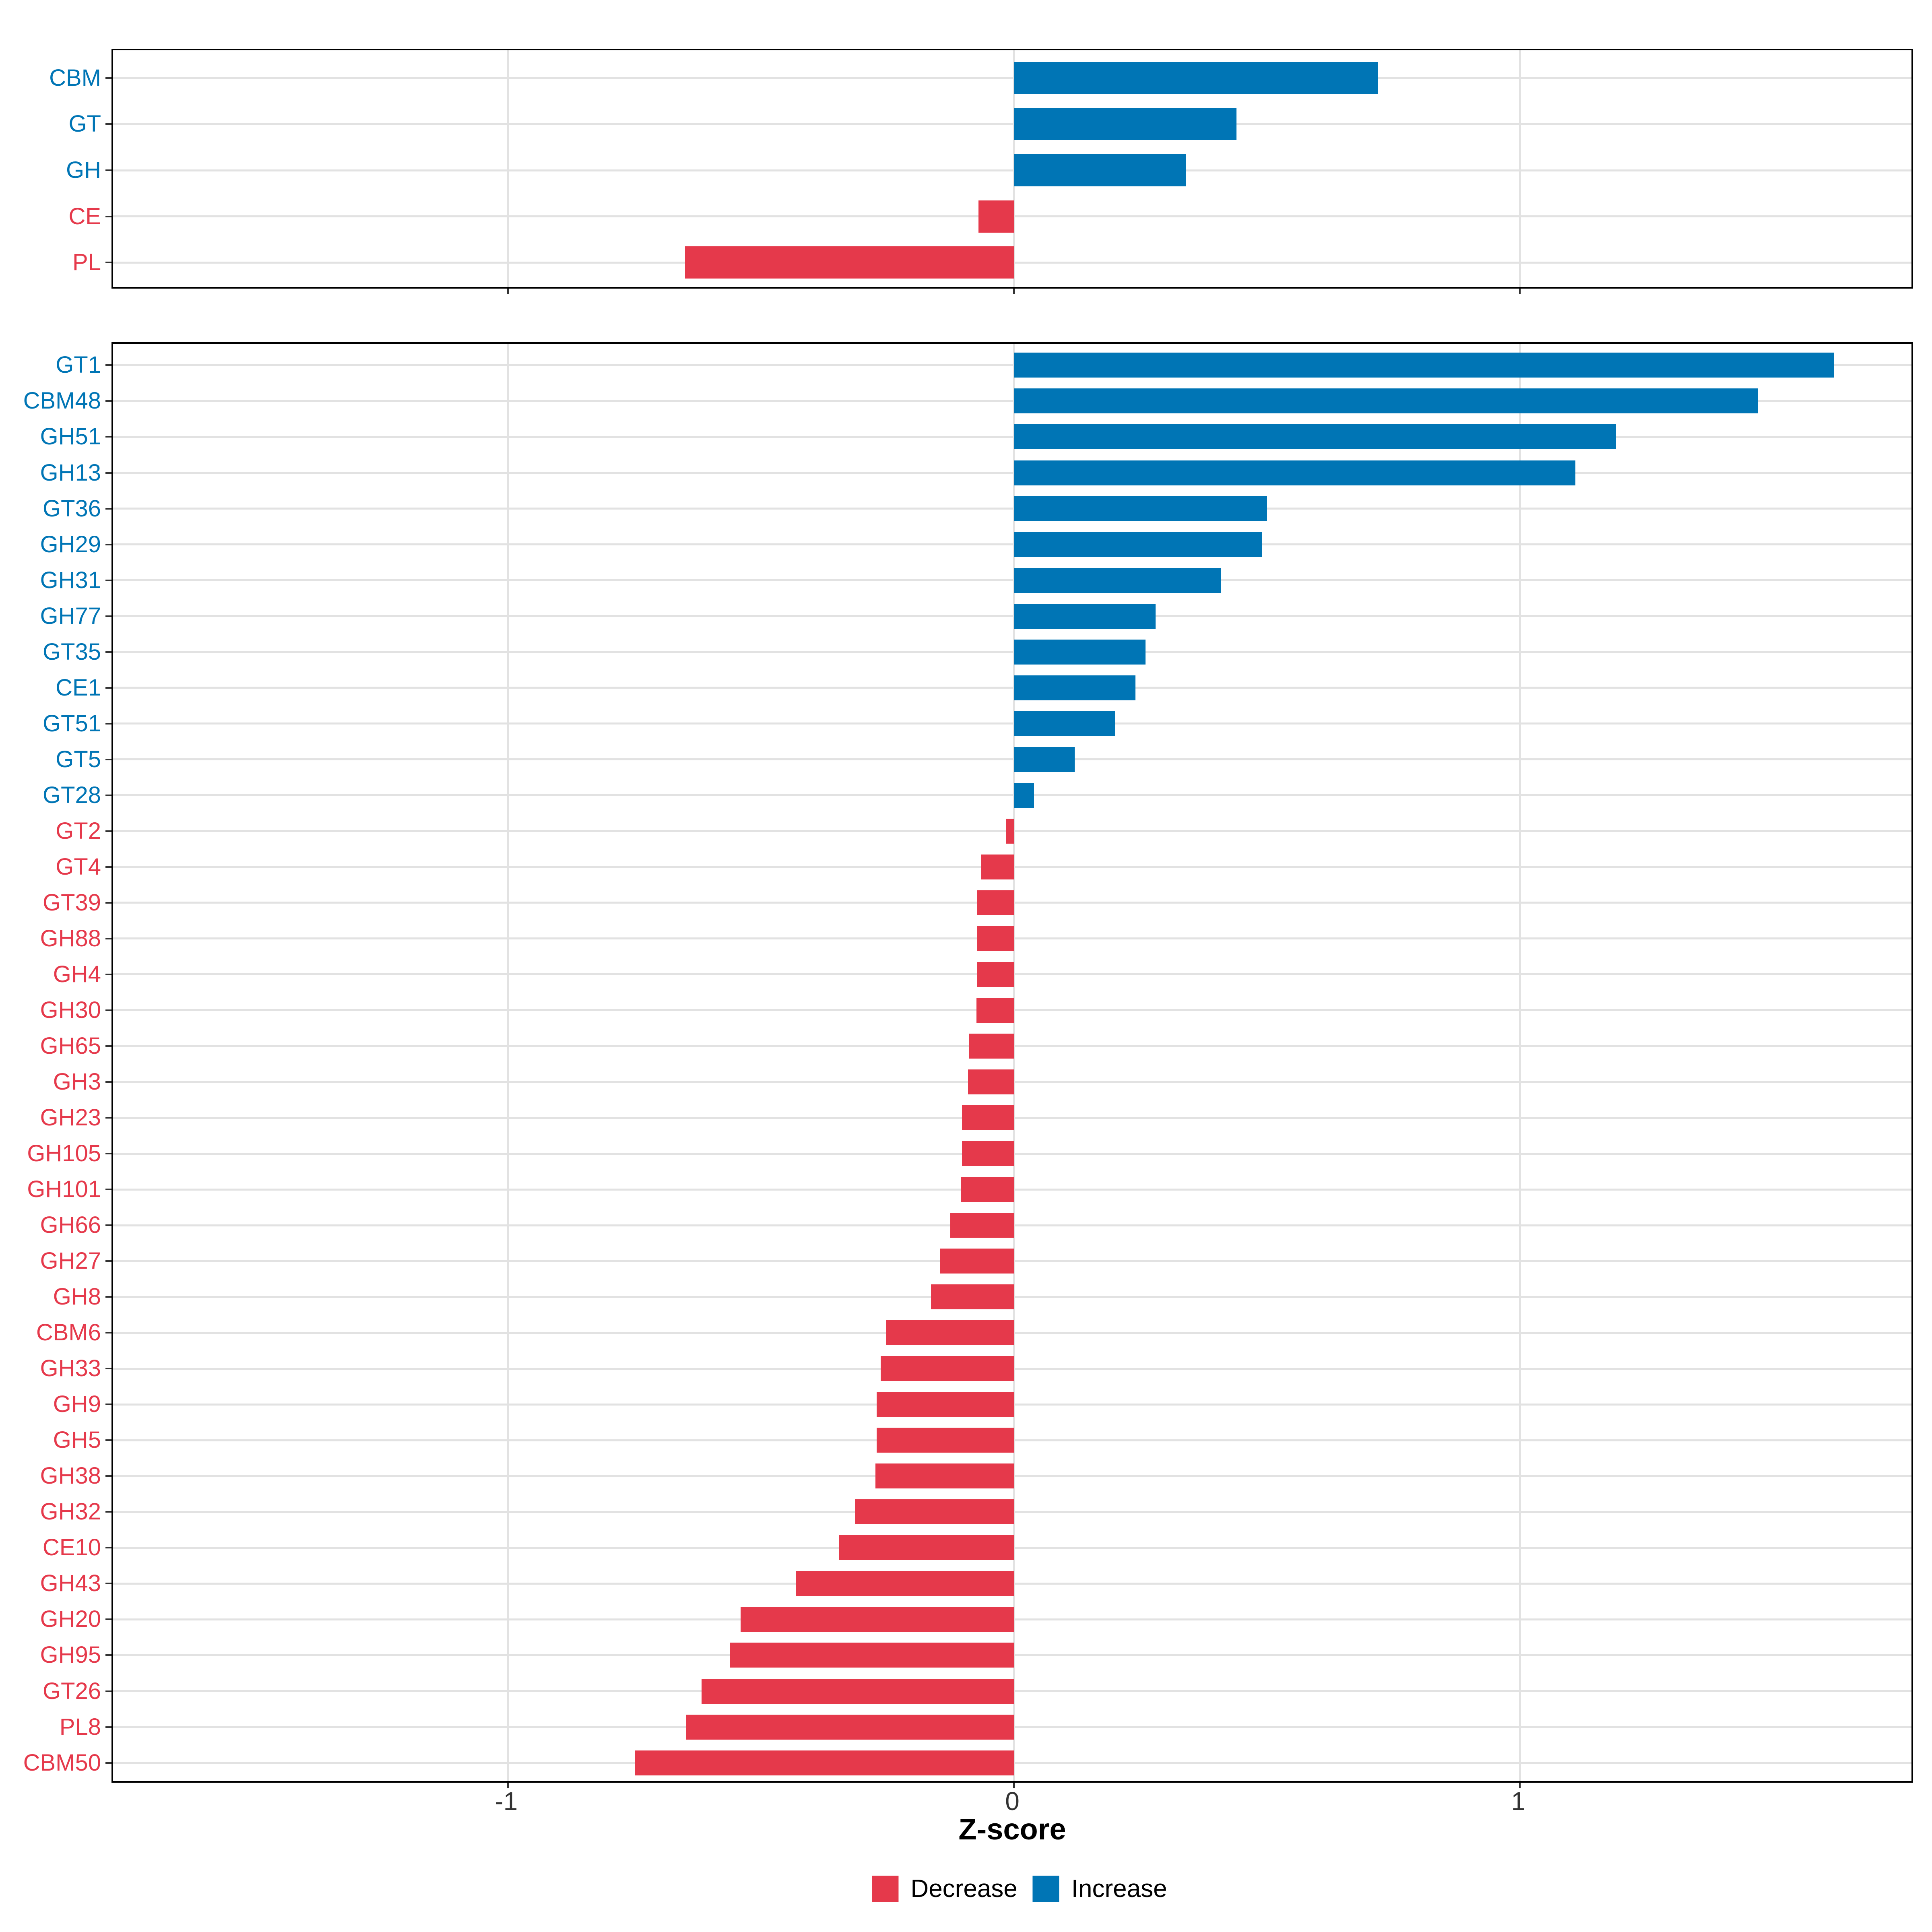  Describe the element at coordinates (70, 1261) in the screenshot. I see `category-label: GH27` at that location.